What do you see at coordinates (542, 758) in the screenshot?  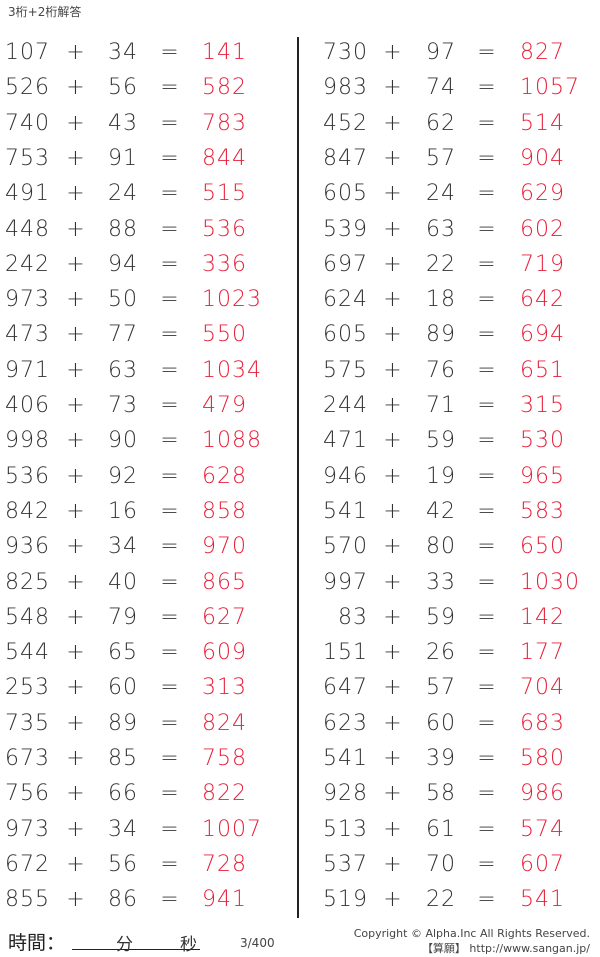 I see `answer: 580` at bounding box center [542, 758].